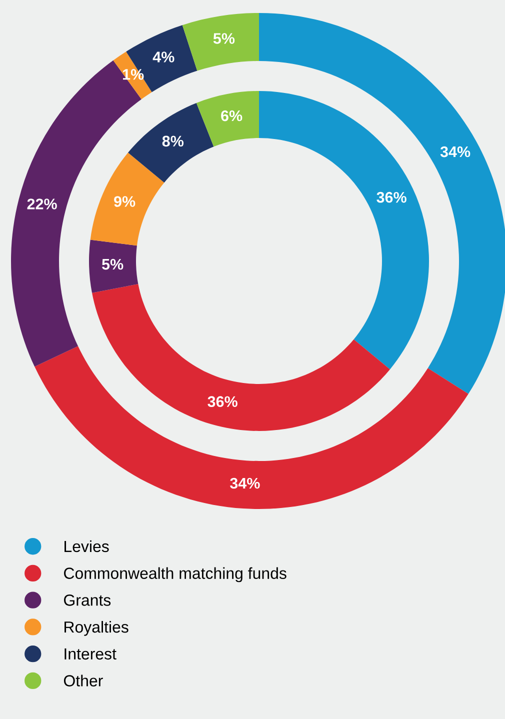 The height and width of the screenshot is (719, 505). I want to click on legend-label: Other, so click(83, 680).